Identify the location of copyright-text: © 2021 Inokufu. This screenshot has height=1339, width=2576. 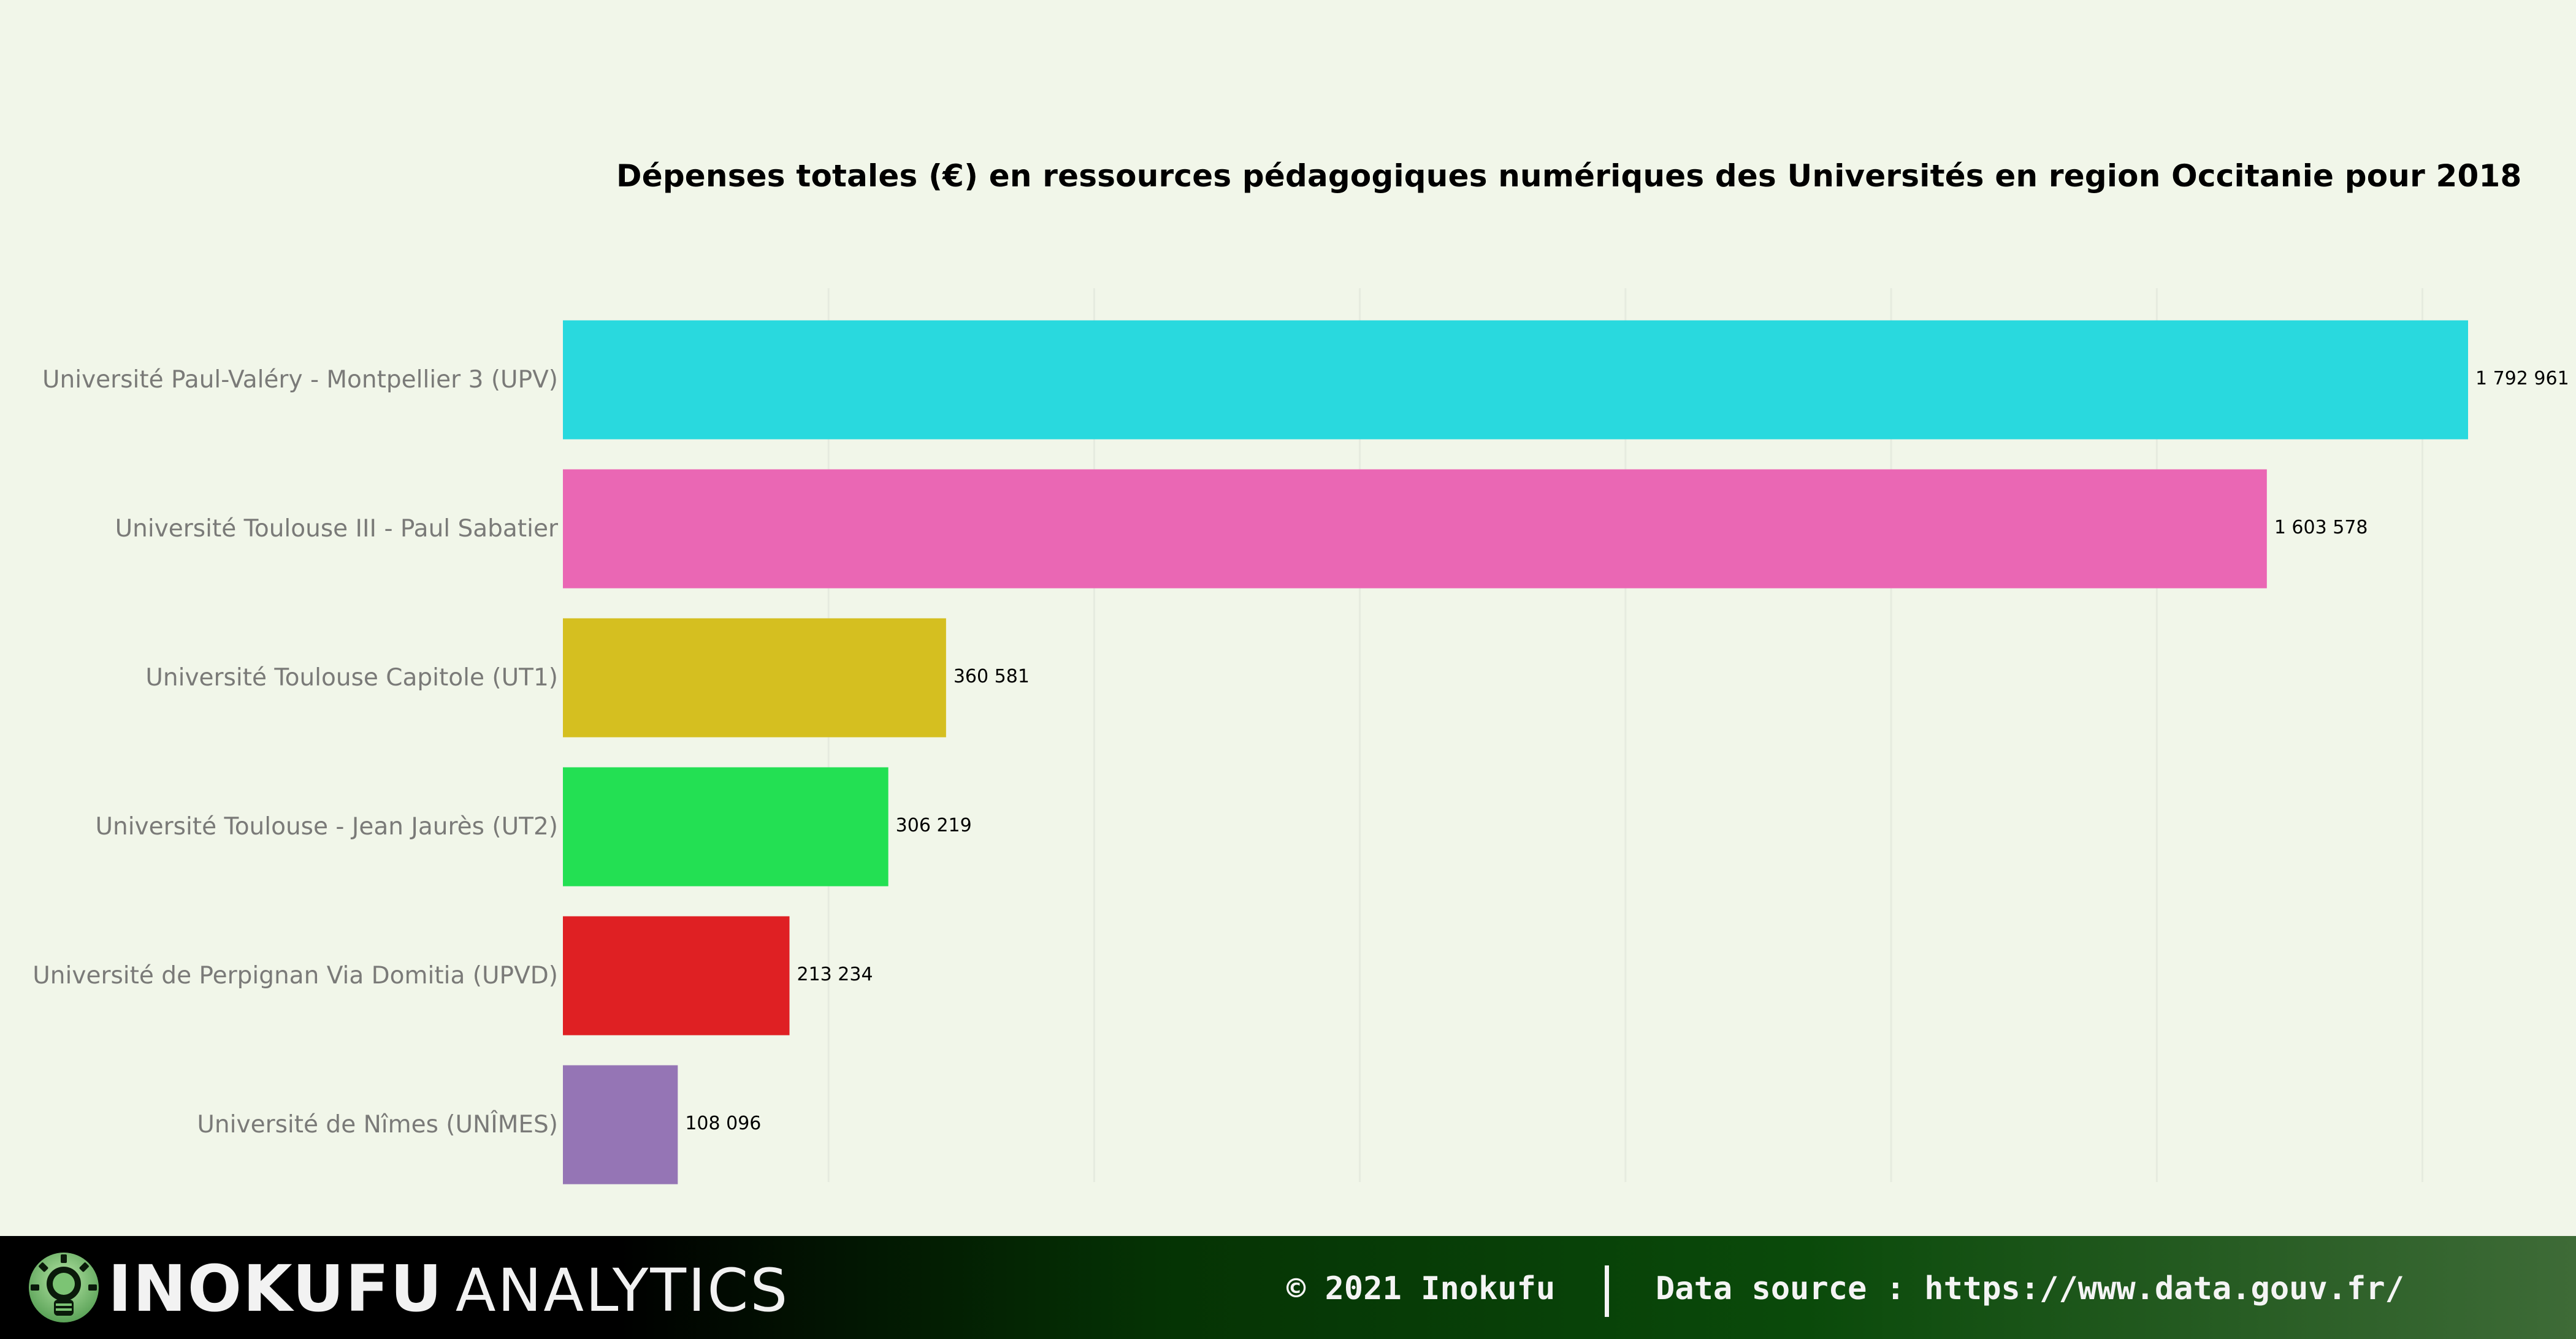
(1421, 1289).